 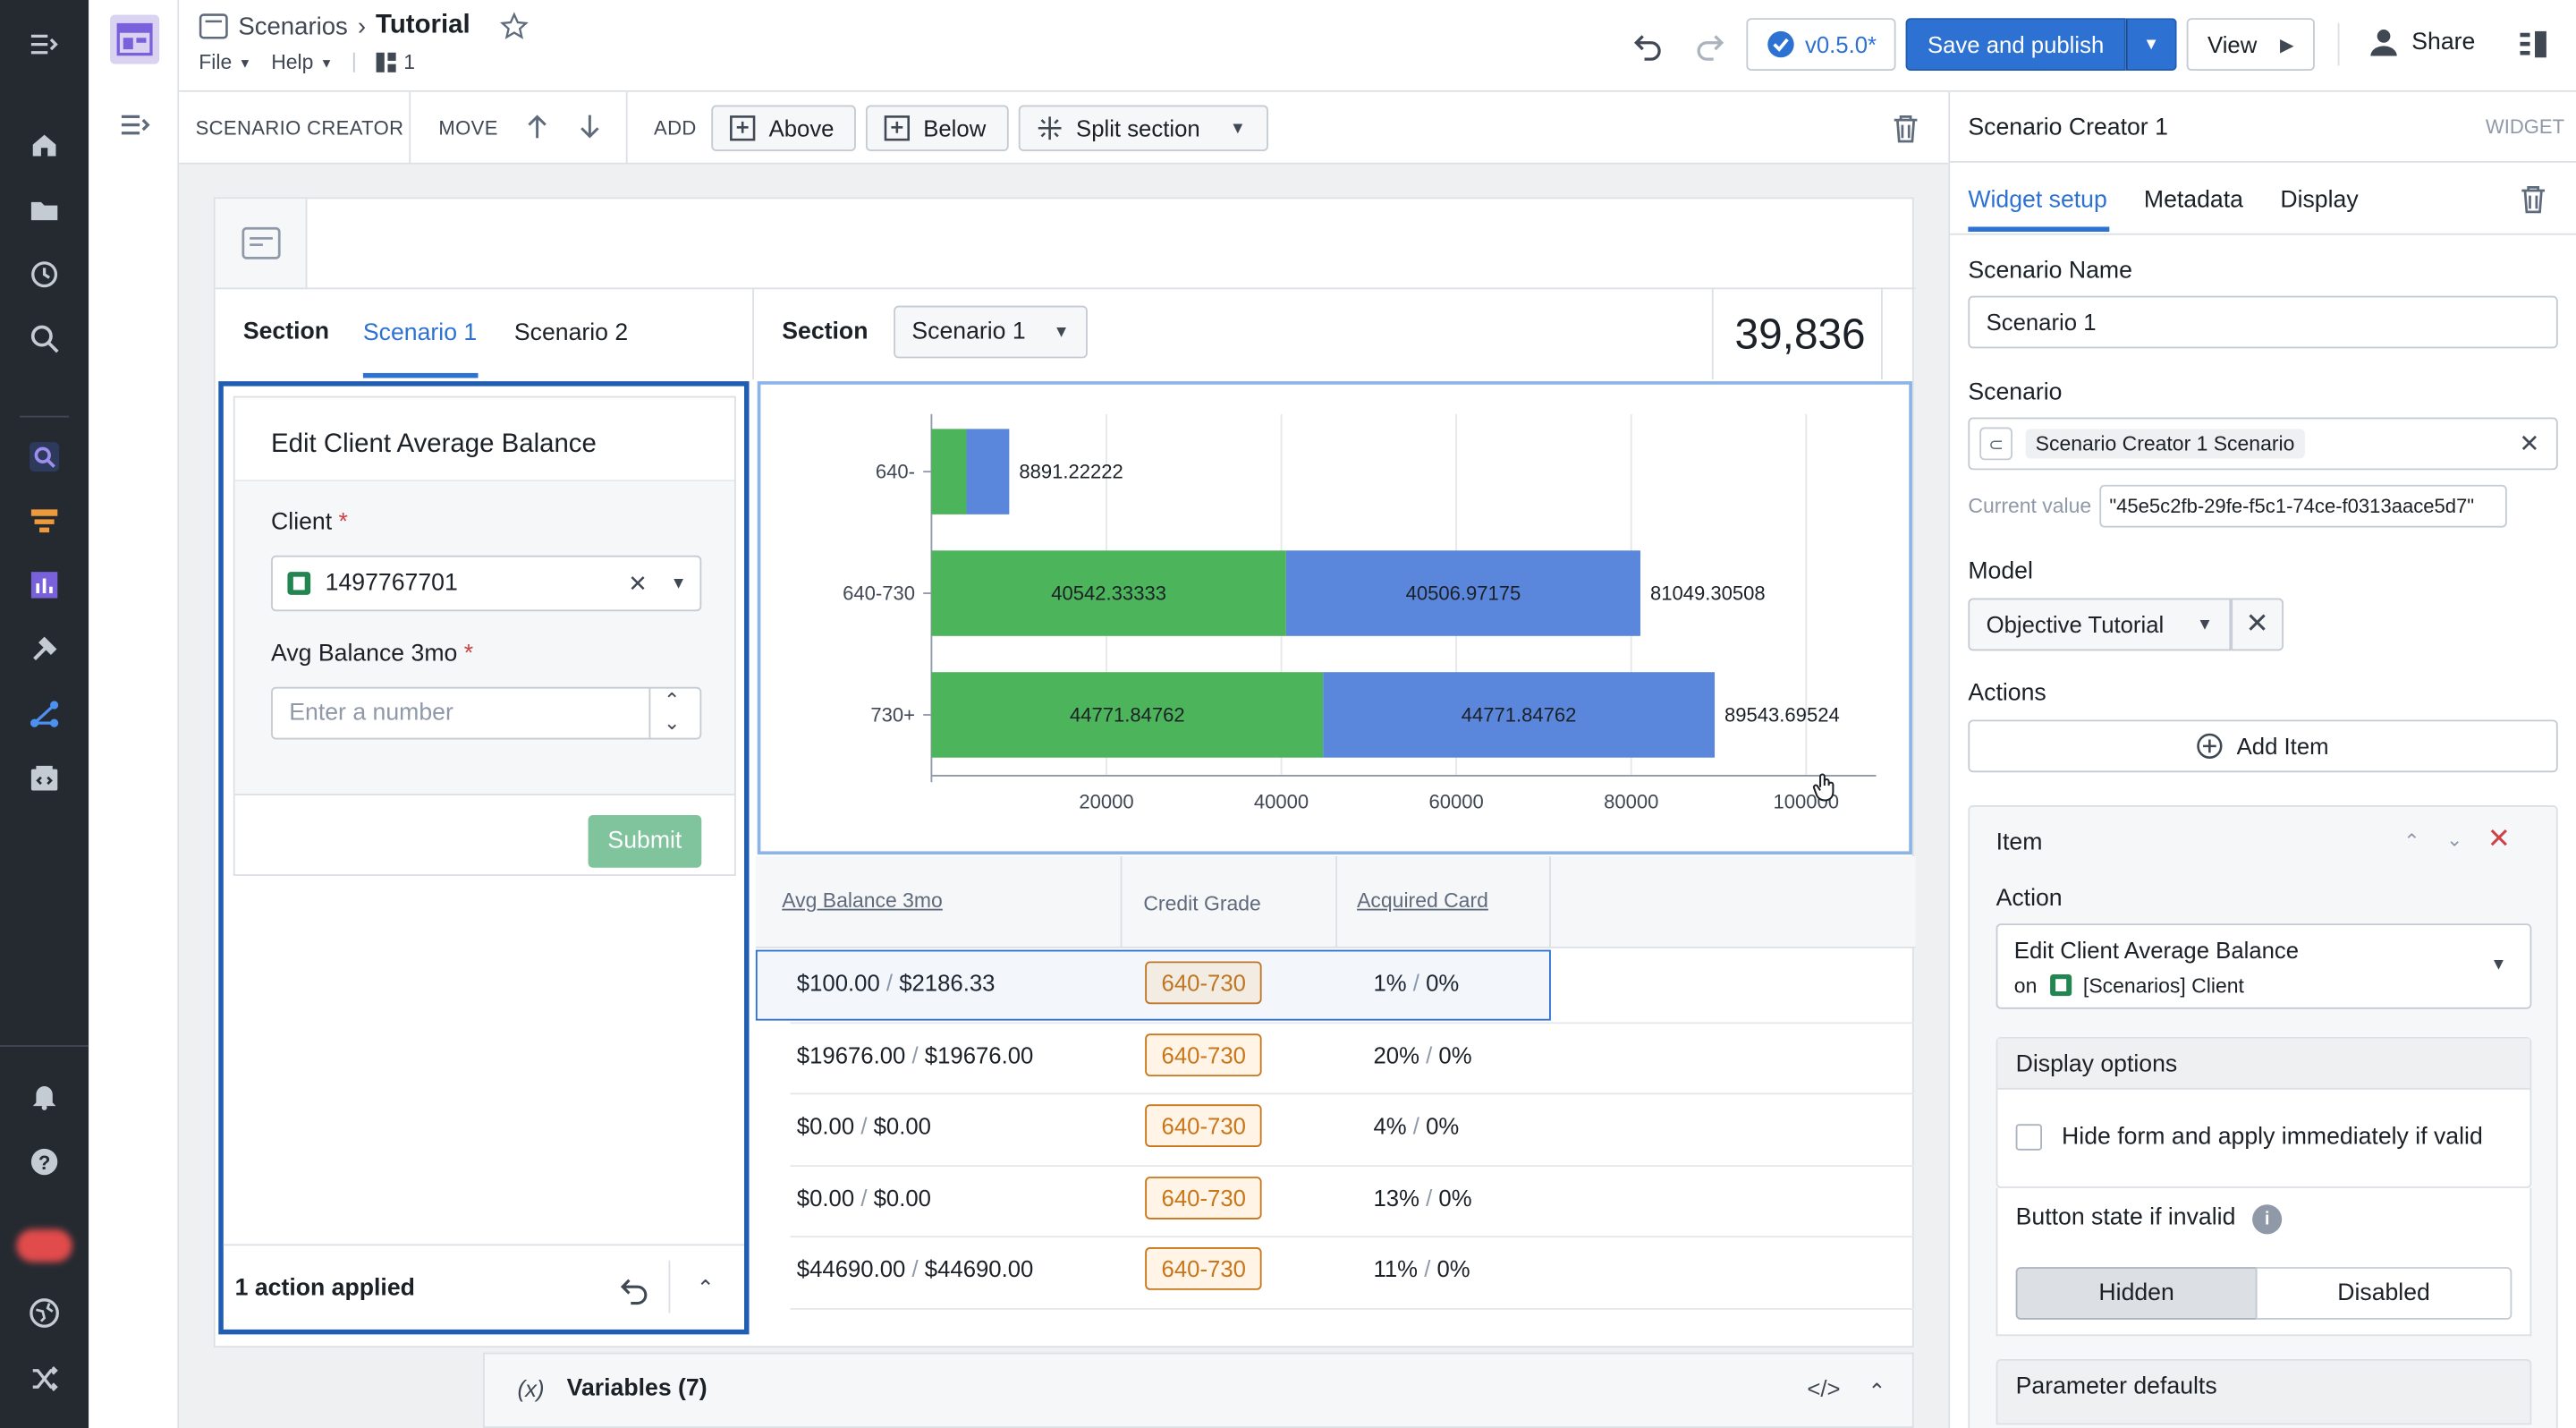 What do you see at coordinates (2125, 1217) in the screenshot?
I see `button-state-label: Button state if invalid` at bounding box center [2125, 1217].